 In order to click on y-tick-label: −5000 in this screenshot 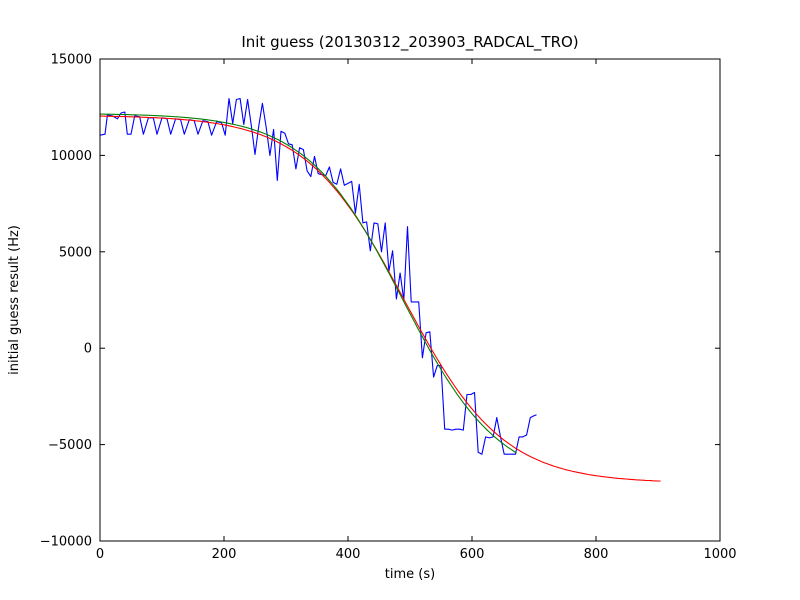, I will do `click(70, 445)`.